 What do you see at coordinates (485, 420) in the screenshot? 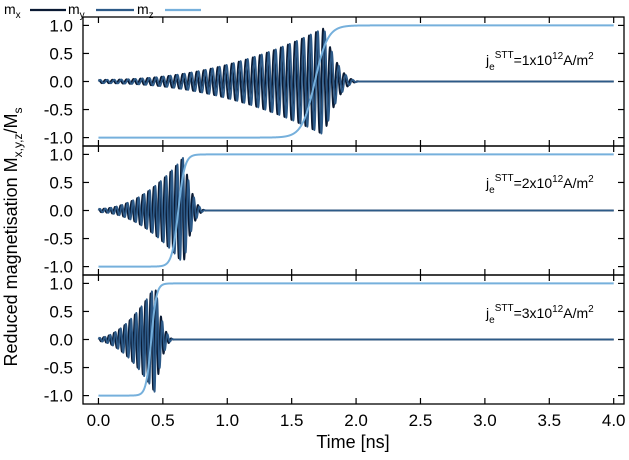
I see `x-tick-label: 3.0` at bounding box center [485, 420].